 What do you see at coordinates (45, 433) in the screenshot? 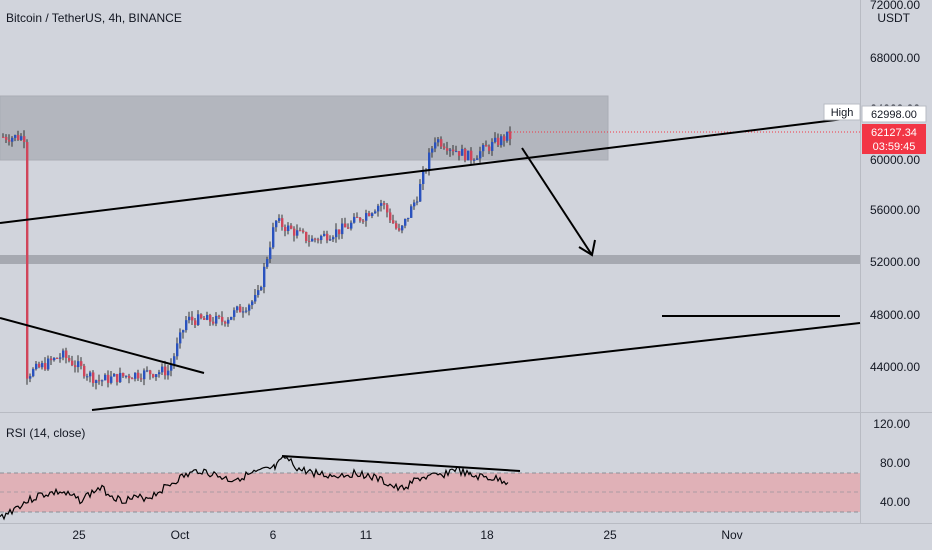
I see `rsi-title: RSI (14, close)` at bounding box center [45, 433].